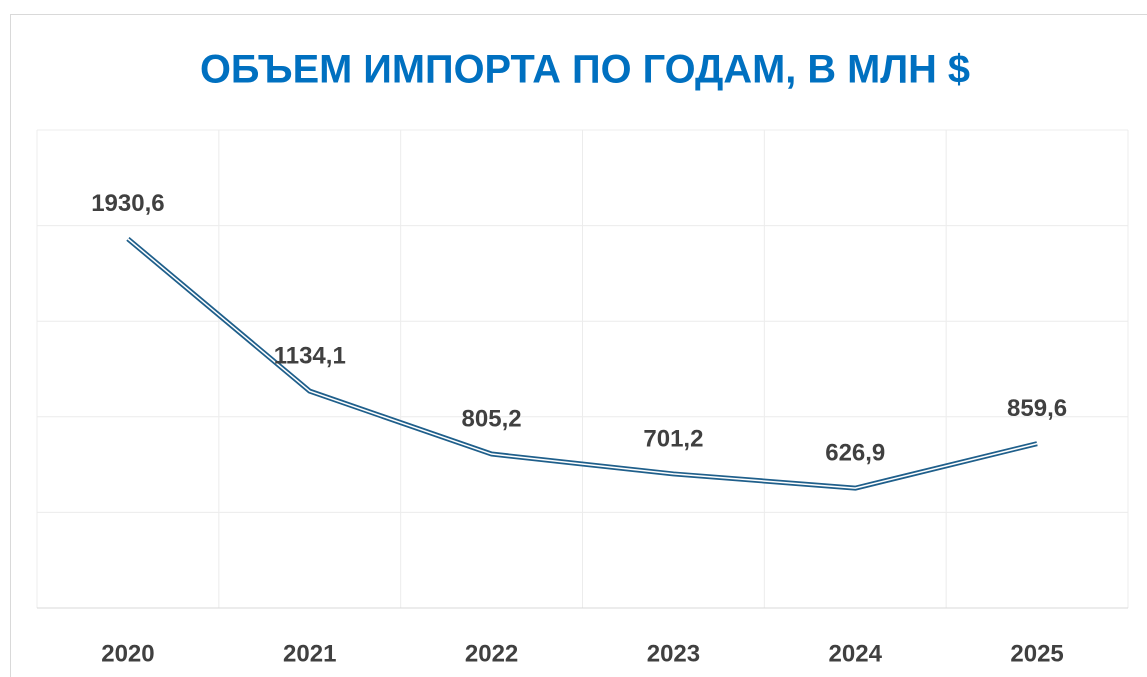 The height and width of the screenshot is (677, 1147). I want to click on x-tick-label: 2023, so click(673, 653).